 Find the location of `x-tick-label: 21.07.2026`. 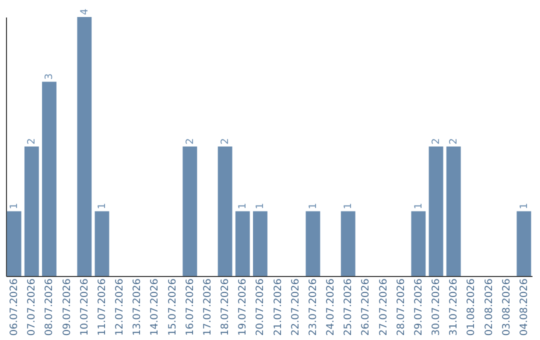

x-tick-label: 21.07.2026 is located at coordinates (278, 307).